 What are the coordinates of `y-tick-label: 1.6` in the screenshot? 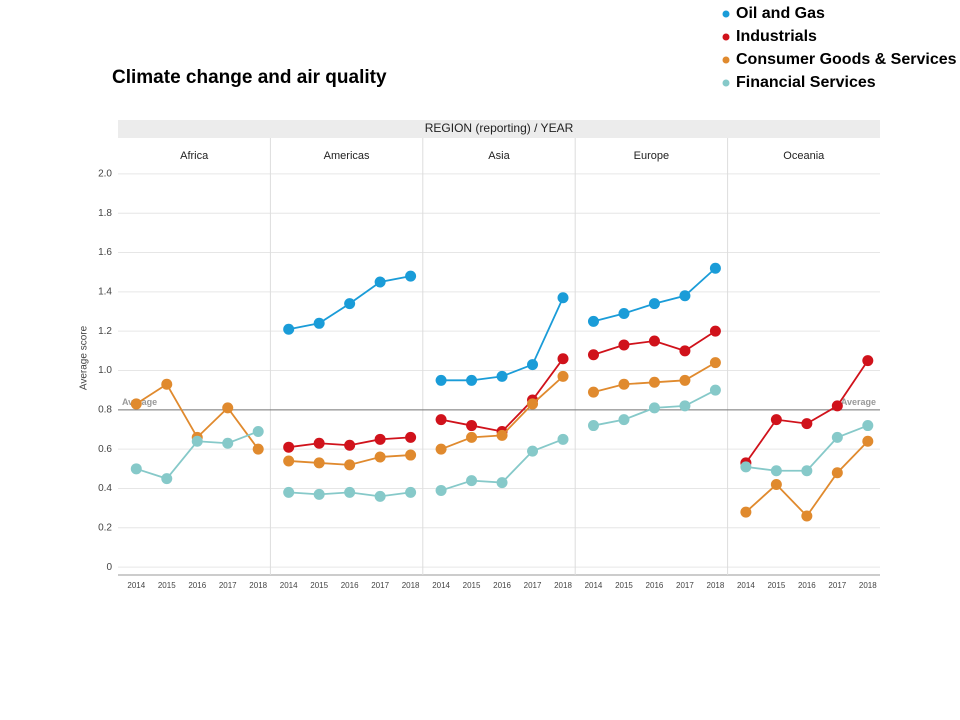 It's located at (105, 252).